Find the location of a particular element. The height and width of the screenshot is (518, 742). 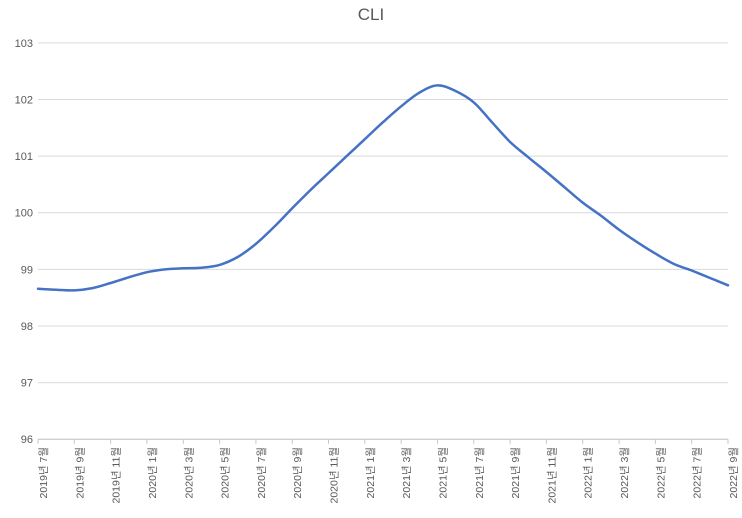

x-axis-label: 2020년 5월 is located at coordinates (226, 472).